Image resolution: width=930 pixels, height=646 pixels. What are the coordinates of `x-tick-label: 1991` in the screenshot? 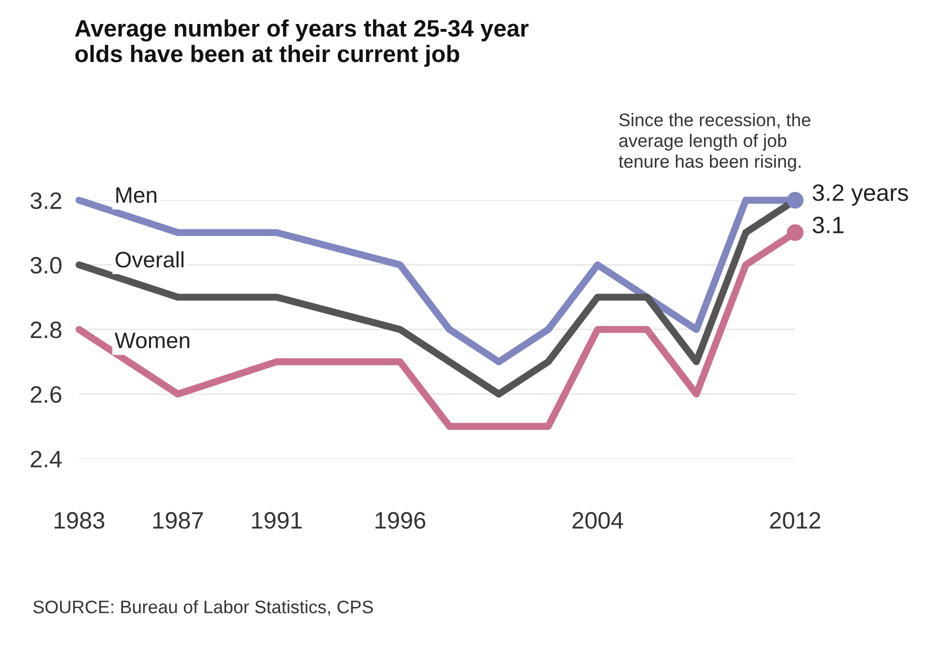 It's located at (277, 520).